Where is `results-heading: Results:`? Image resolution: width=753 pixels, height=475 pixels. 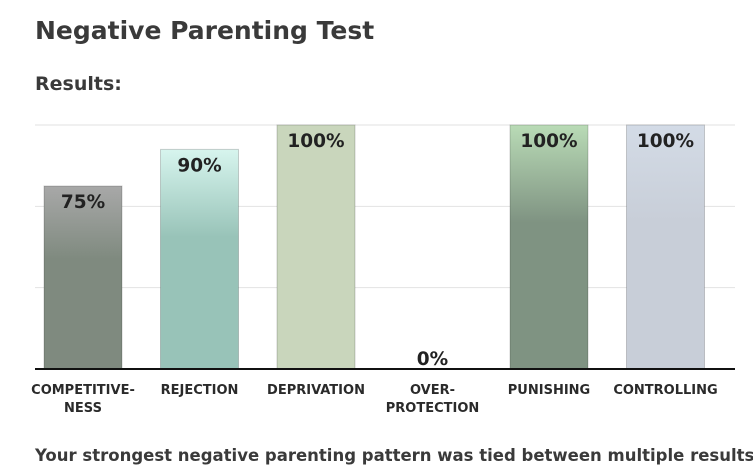 results-heading: Results: is located at coordinates (78, 84).